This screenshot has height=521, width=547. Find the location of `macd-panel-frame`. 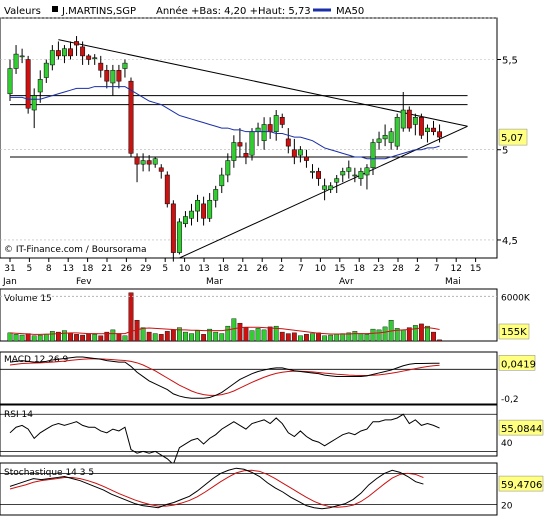

macd-panel-frame is located at coordinates (249, 378).